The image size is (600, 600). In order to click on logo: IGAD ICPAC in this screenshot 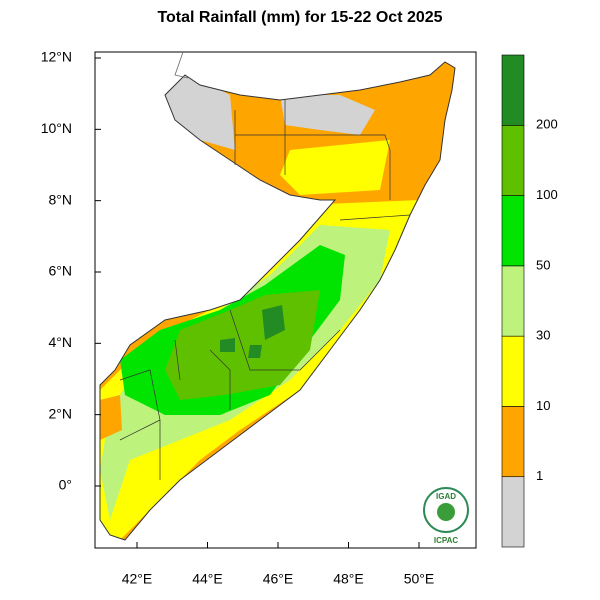, I will do `click(446, 516)`.